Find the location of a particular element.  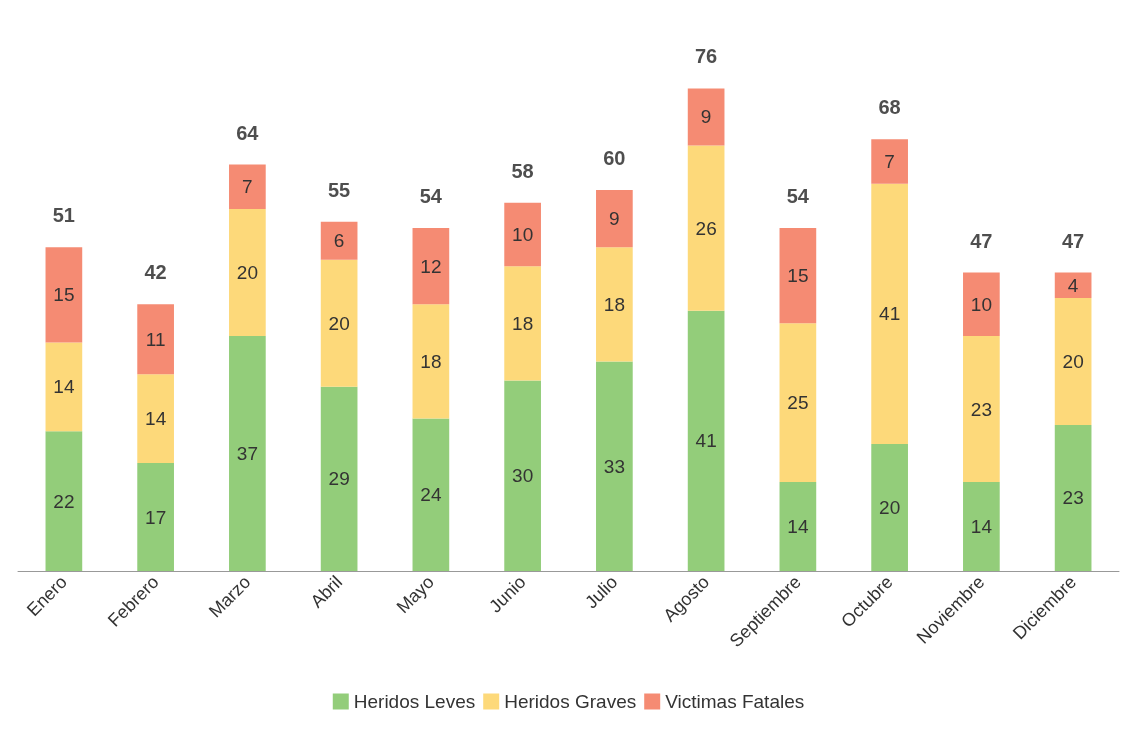

data-label: 26 is located at coordinates (706, 228).